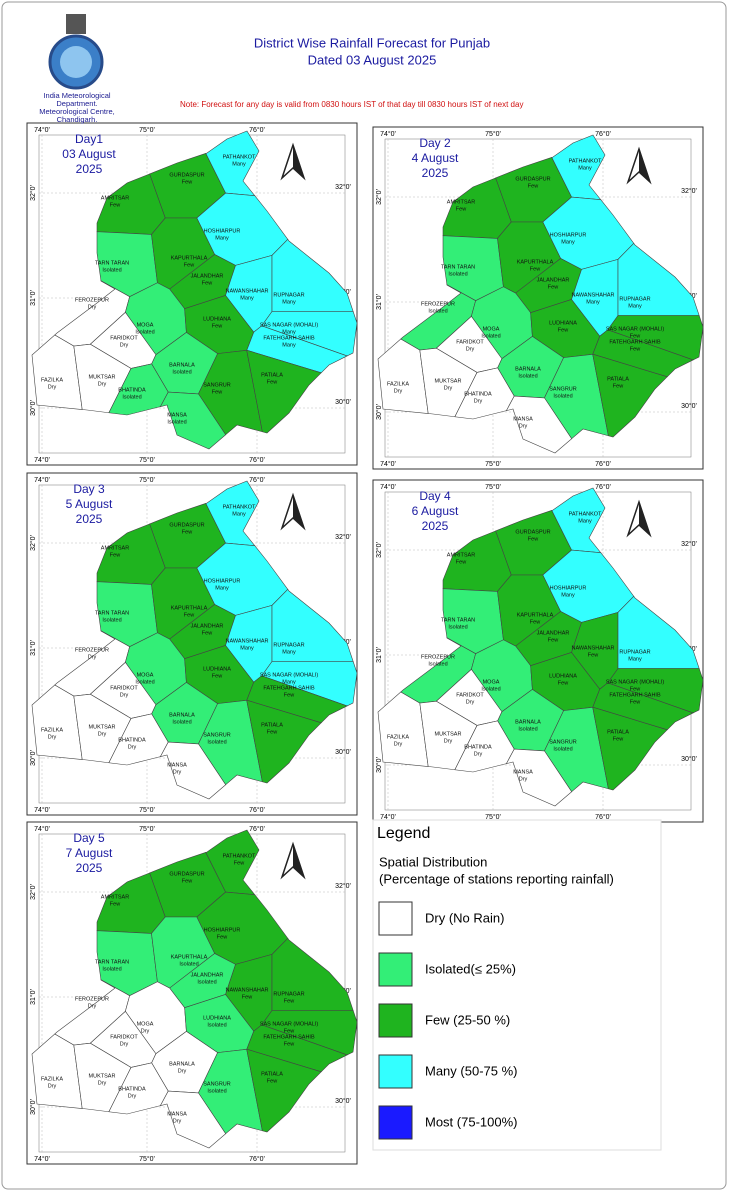 This screenshot has height=1193, width=730. I want to click on legend-title: Legend, so click(403, 833).